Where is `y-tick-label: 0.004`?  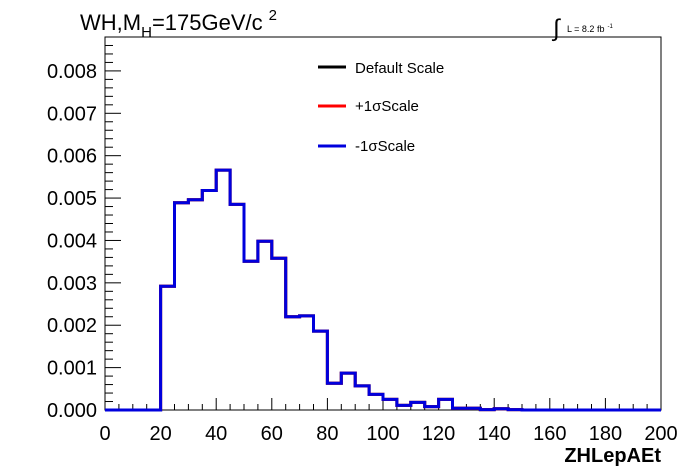 y-tick-label: 0.004 is located at coordinates (72, 241).